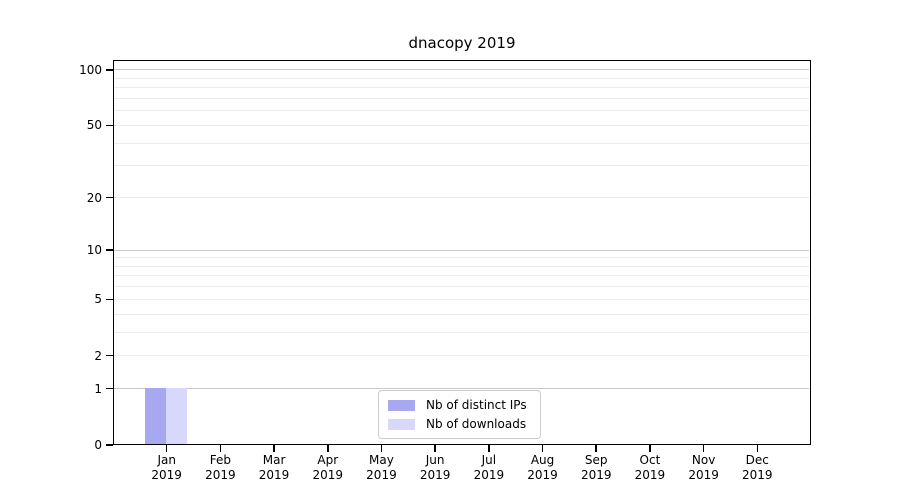  I want to click on x-axis-tick-label: Dec 2019, so click(757, 468).